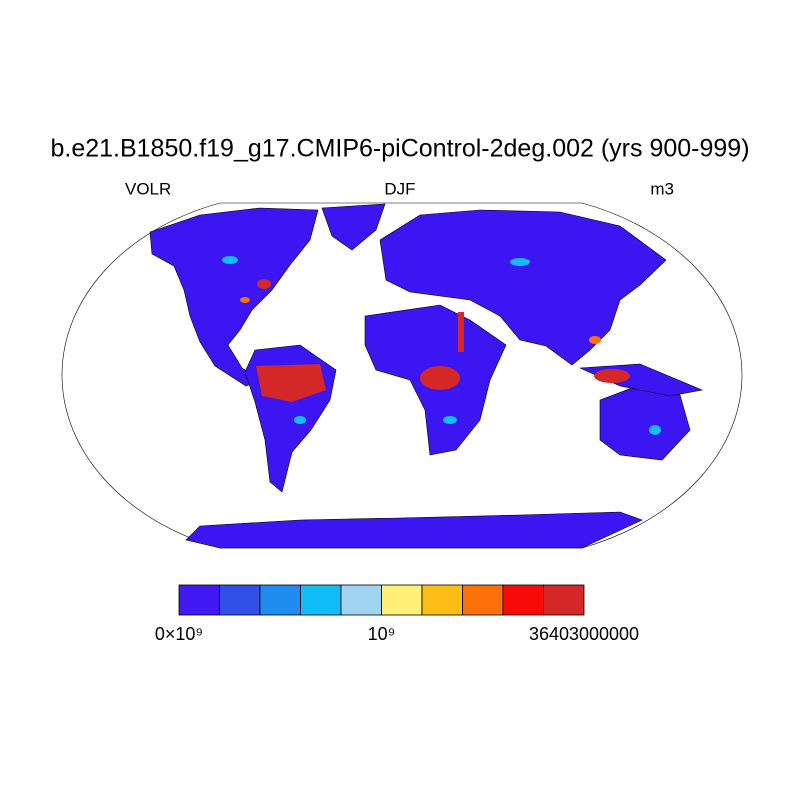 The height and width of the screenshot is (805, 800). I want to click on right-string: m3, so click(662, 188).